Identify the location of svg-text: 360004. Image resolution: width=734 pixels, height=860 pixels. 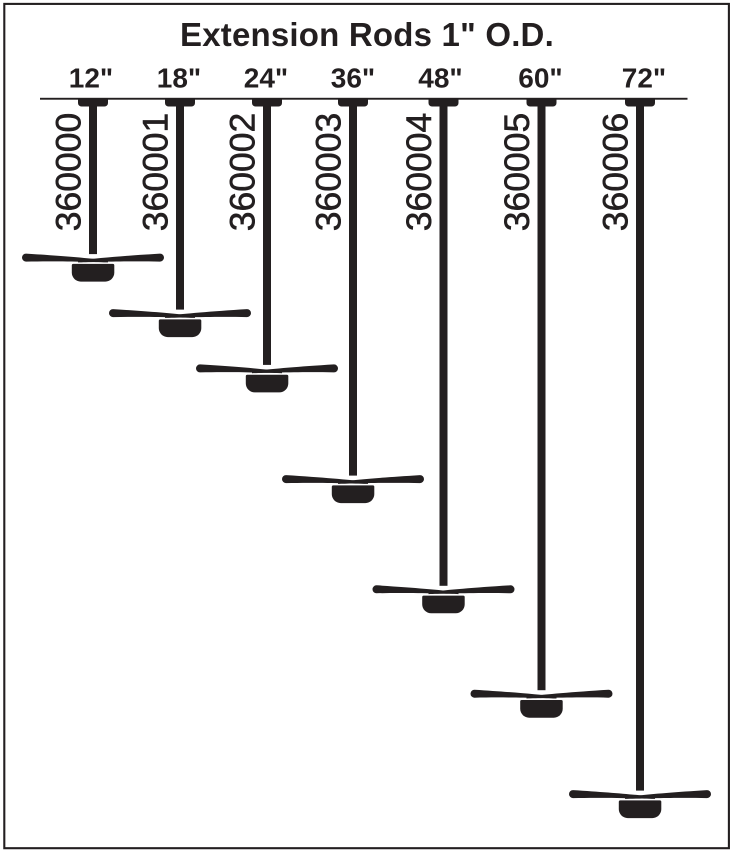
(419, 172).